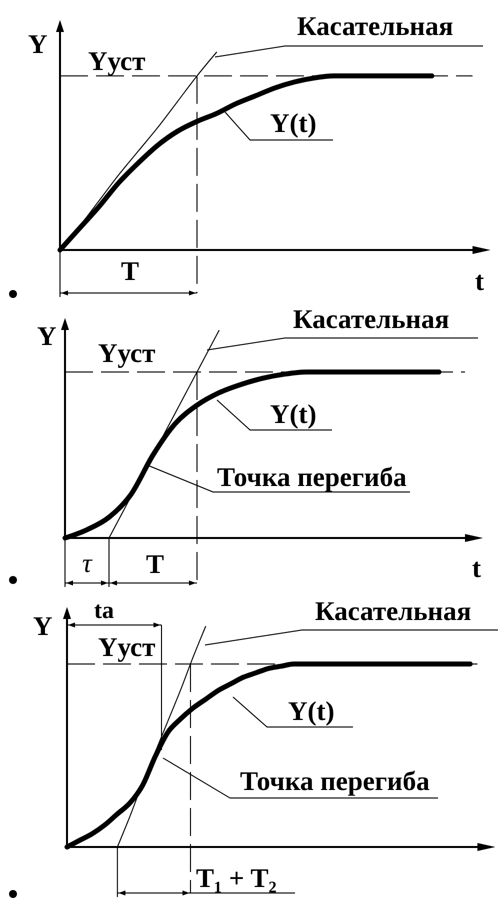  What do you see at coordinates (104, 611) in the screenshot?
I see `text: ta` at bounding box center [104, 611].